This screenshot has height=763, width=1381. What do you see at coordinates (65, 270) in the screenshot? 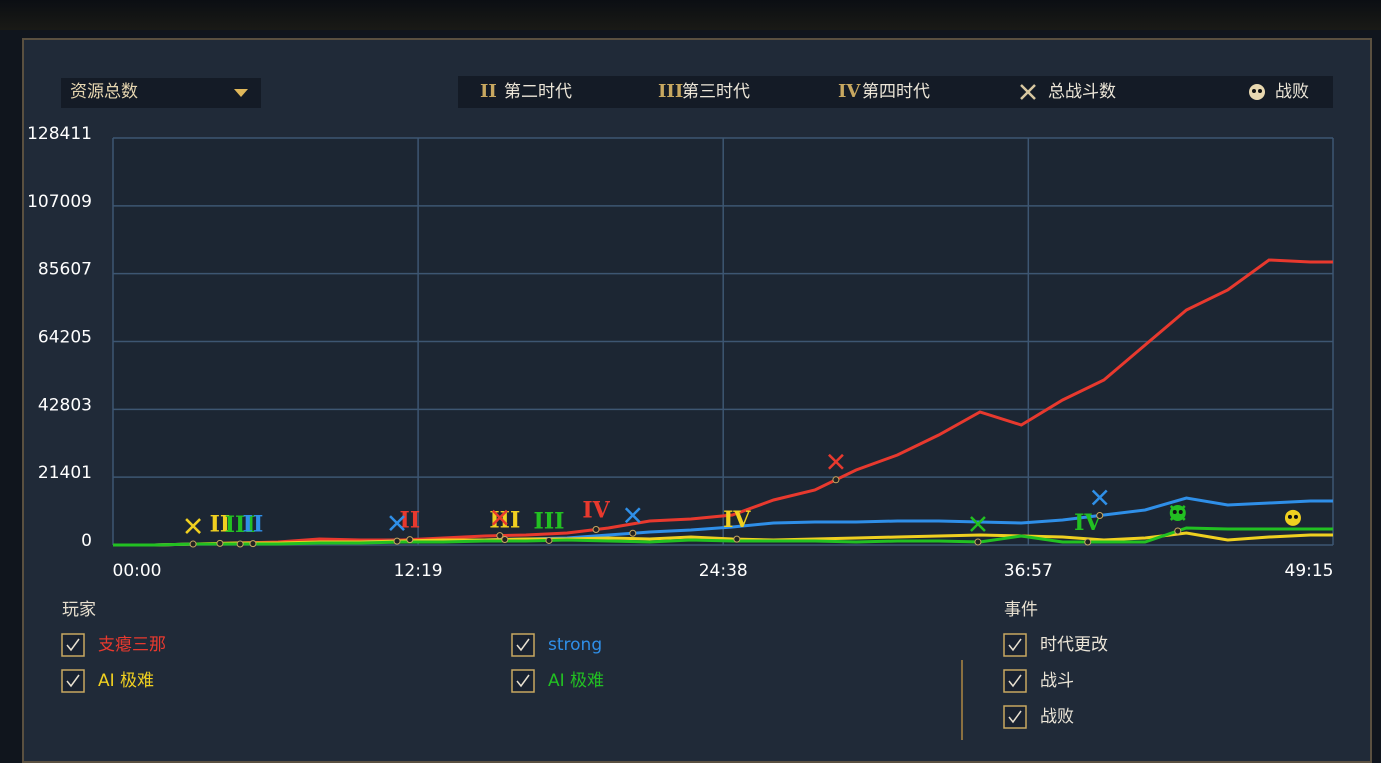
I see `y-tick-label: 85607` at bounding box center [65, 270].